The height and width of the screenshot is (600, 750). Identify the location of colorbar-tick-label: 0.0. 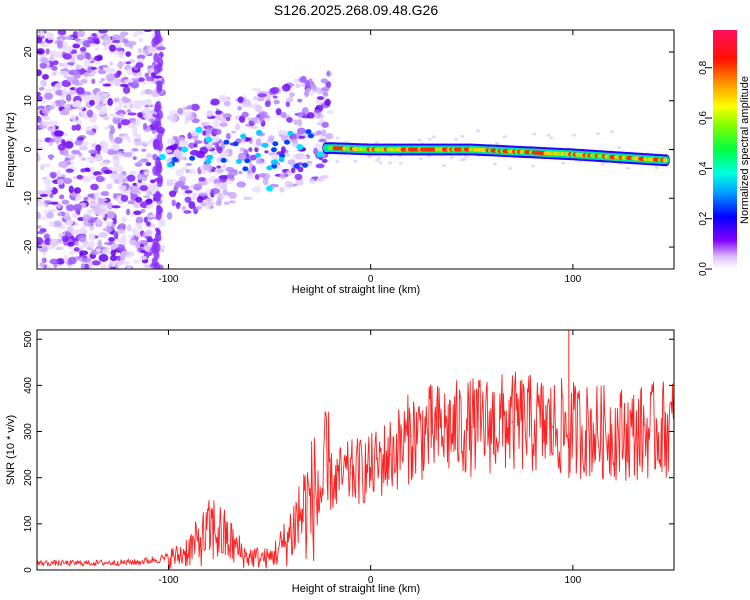
(703, 269).